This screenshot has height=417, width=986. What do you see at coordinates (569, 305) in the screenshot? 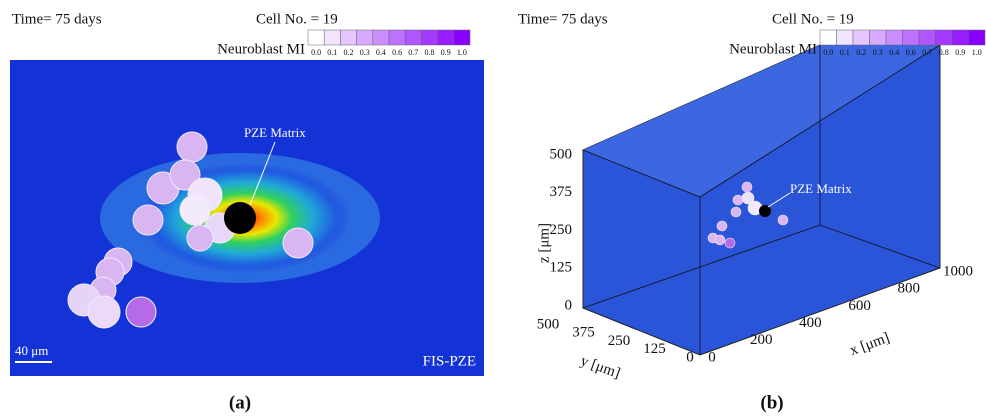
I see `z-tick-label: 0` at bounding box center [569, 305].